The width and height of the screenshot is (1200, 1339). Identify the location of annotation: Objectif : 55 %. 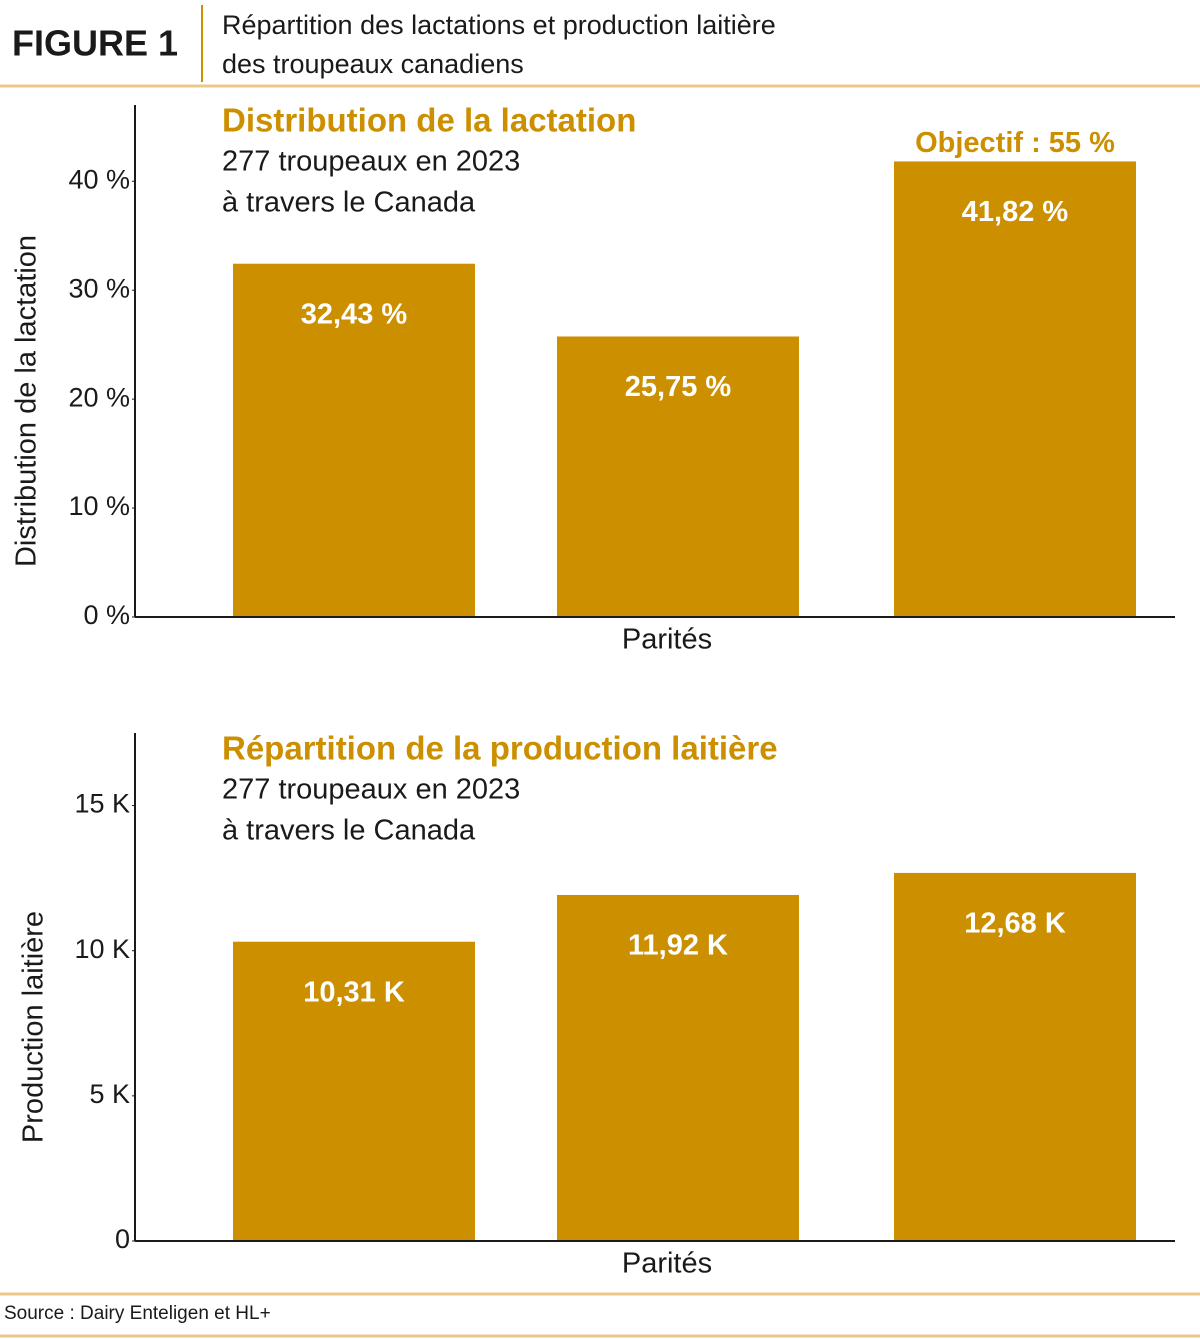
(1015, 143).